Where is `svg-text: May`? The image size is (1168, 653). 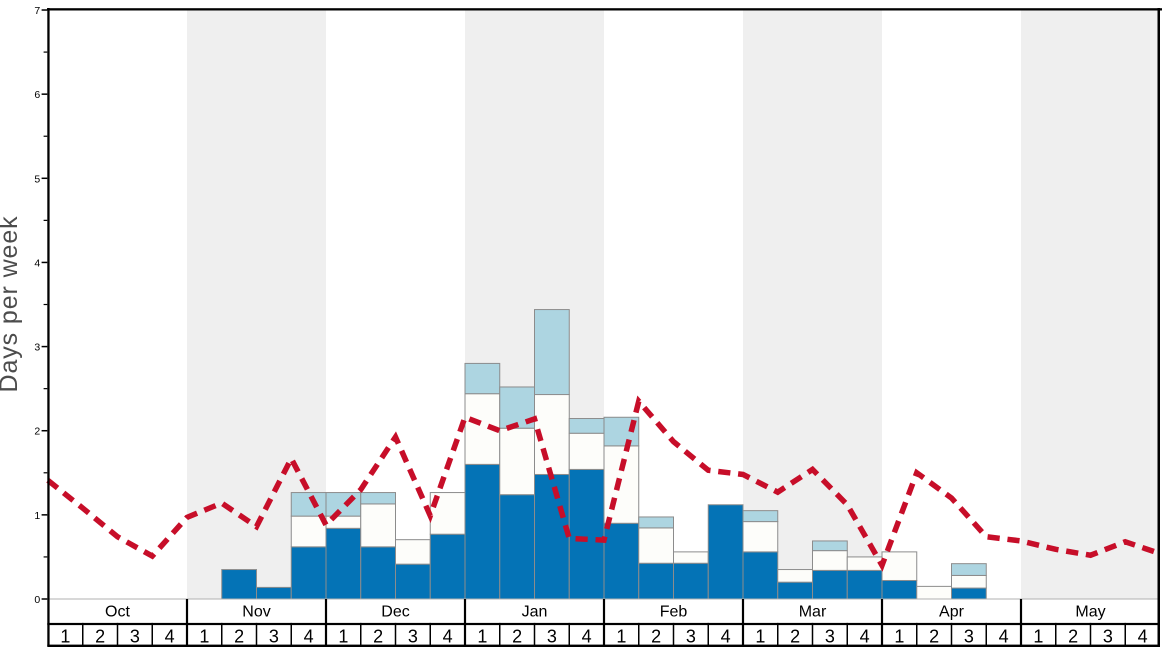
svg-text: May is located at coordinates (1090, 611).